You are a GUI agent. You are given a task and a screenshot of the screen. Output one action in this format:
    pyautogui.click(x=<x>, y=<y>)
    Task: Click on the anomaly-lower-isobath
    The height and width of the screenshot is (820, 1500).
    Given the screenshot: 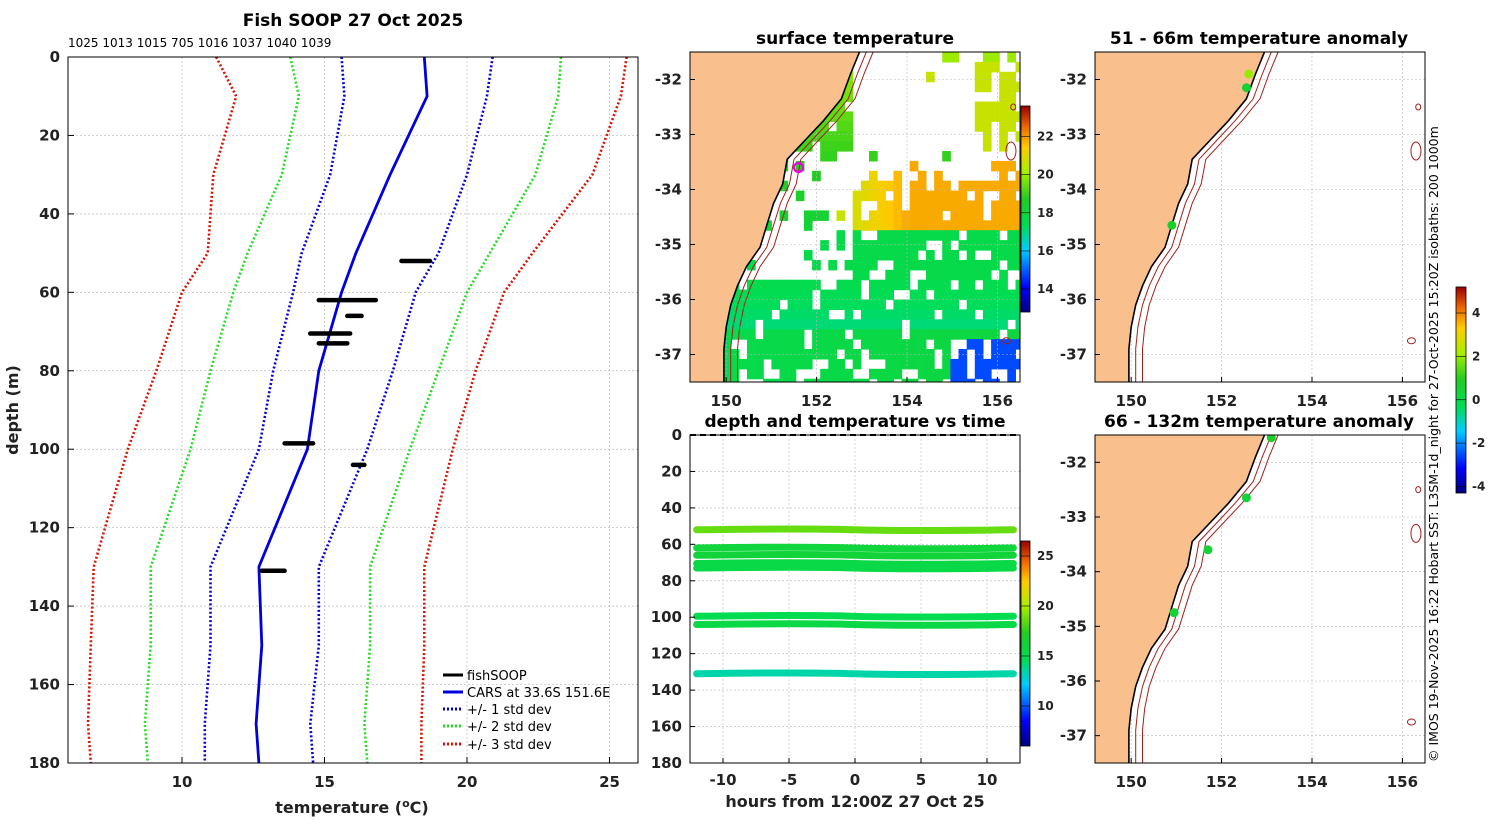 What is the action you would take?
    pyautogui.click(x=1210, y=599)
    